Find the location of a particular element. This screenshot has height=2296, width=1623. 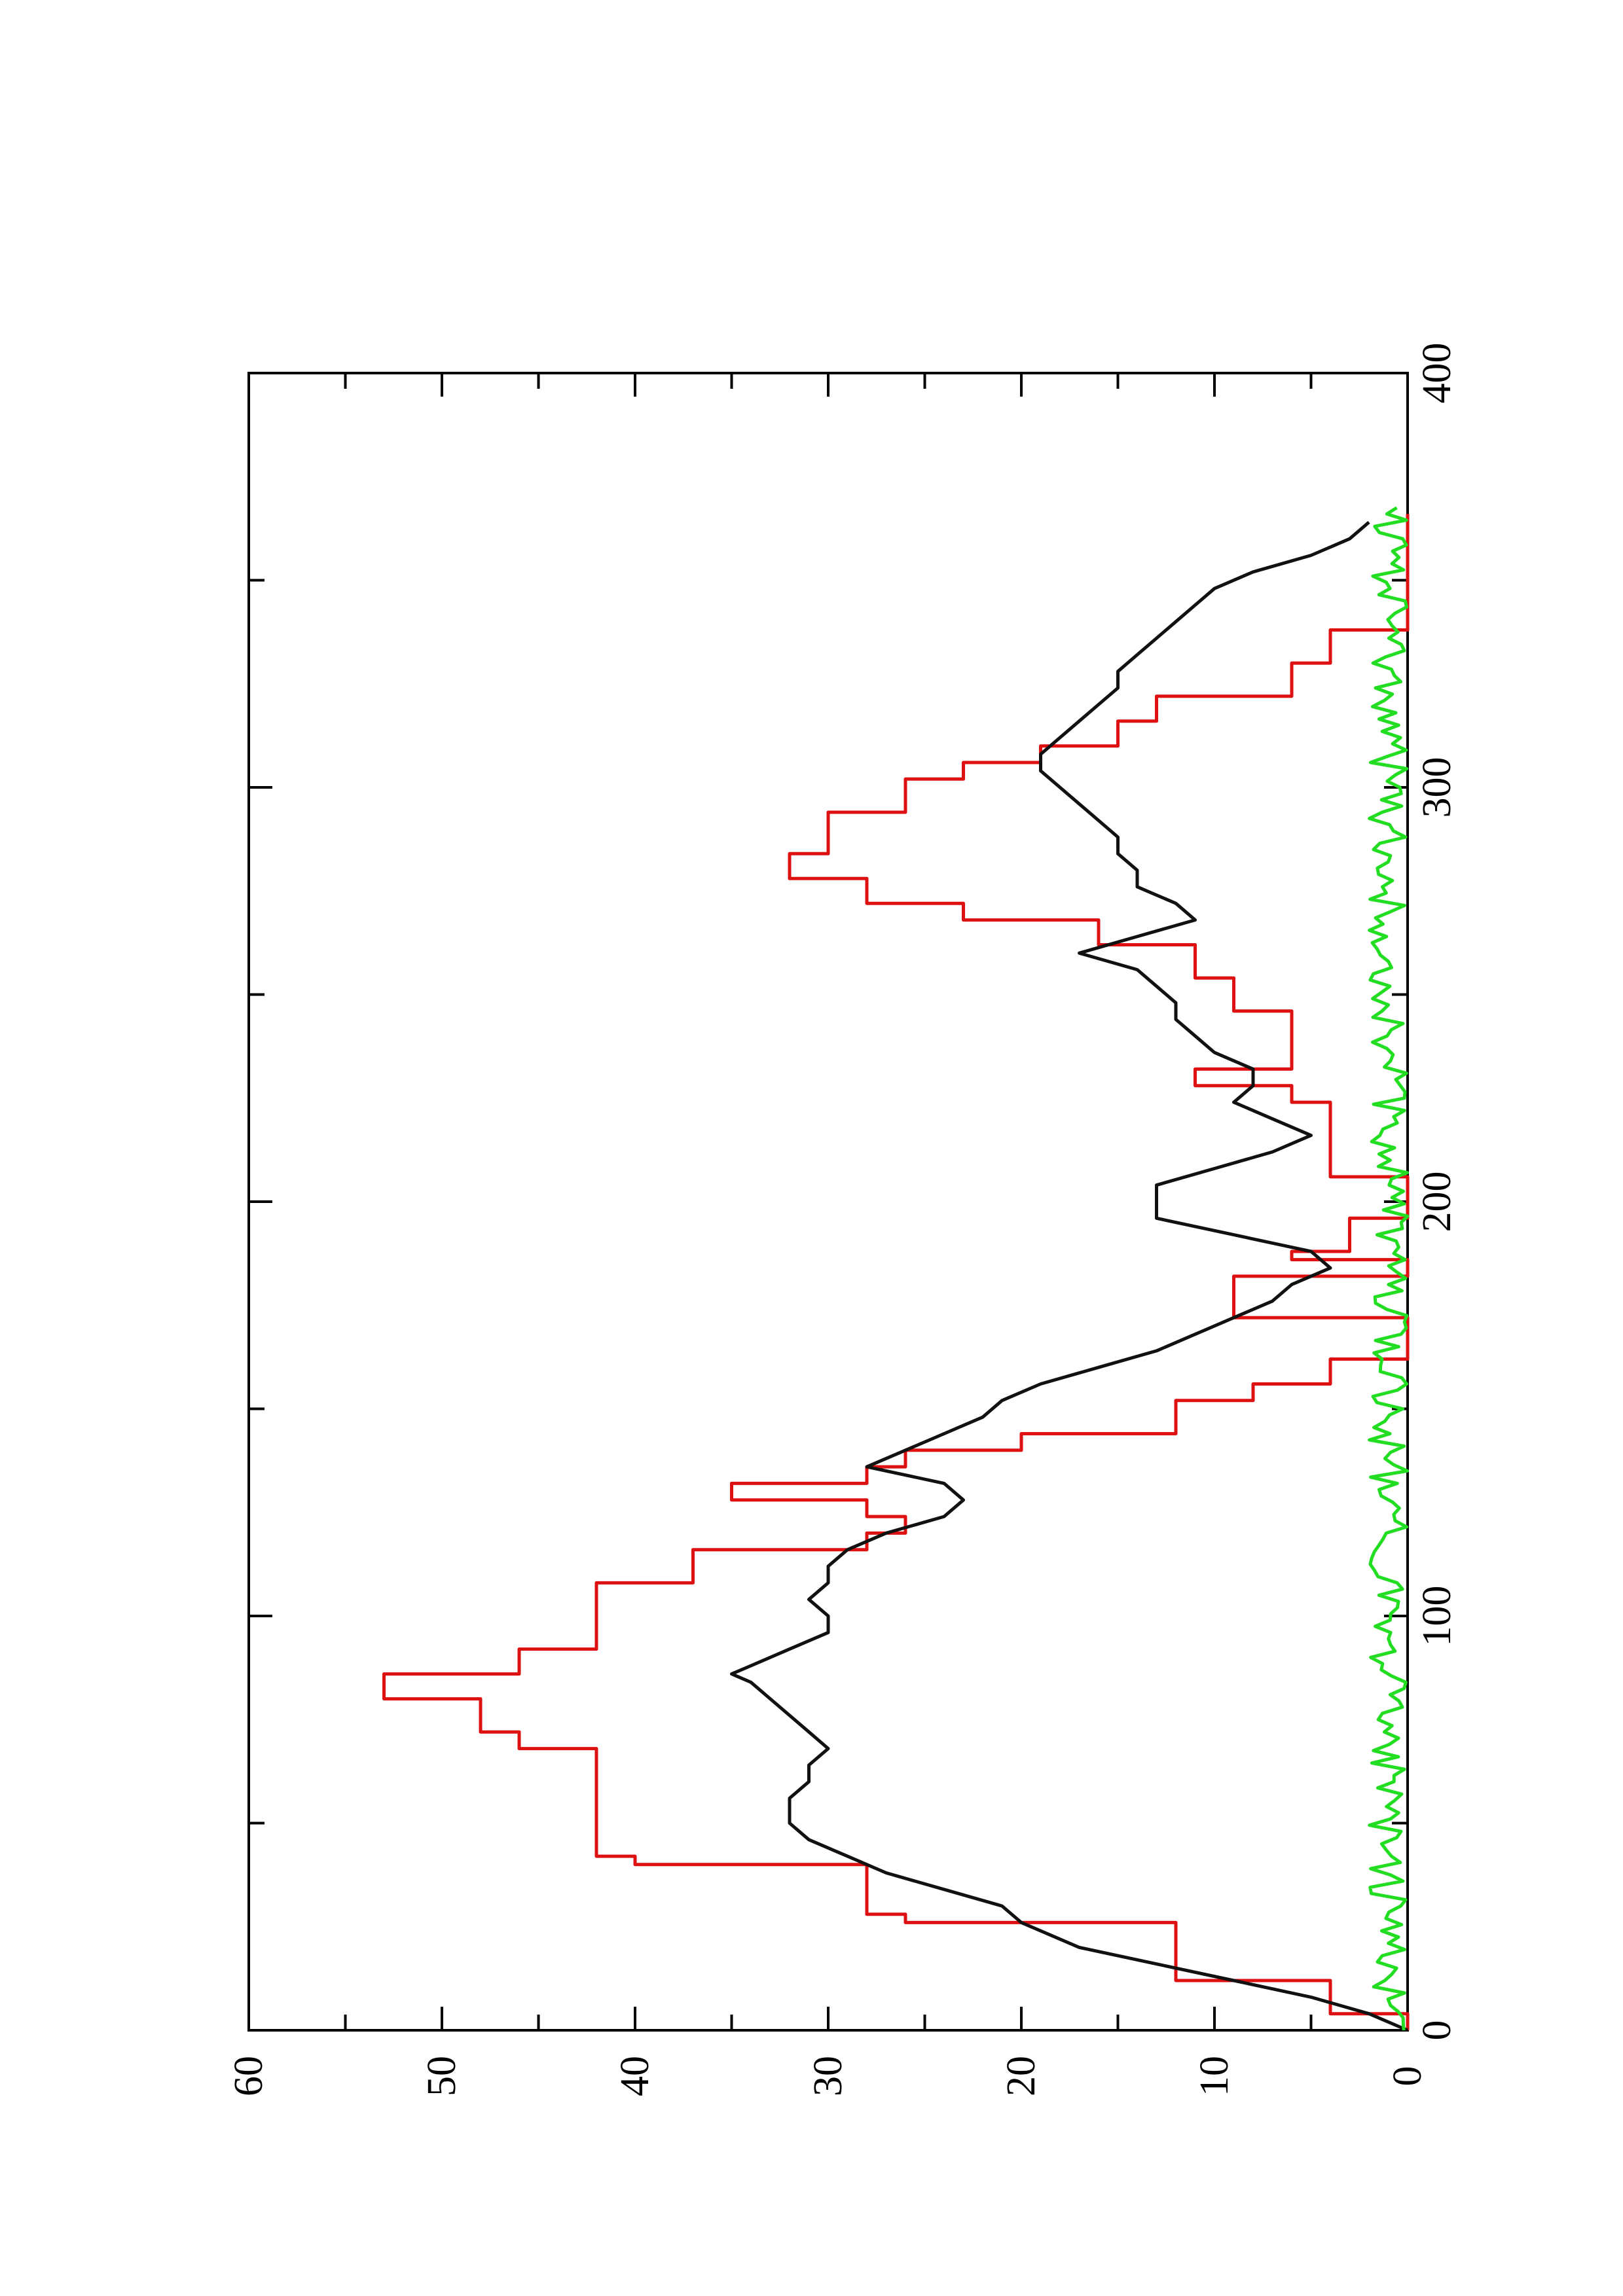

y-tick-label: 50 is located at coordinates (442, 2076).